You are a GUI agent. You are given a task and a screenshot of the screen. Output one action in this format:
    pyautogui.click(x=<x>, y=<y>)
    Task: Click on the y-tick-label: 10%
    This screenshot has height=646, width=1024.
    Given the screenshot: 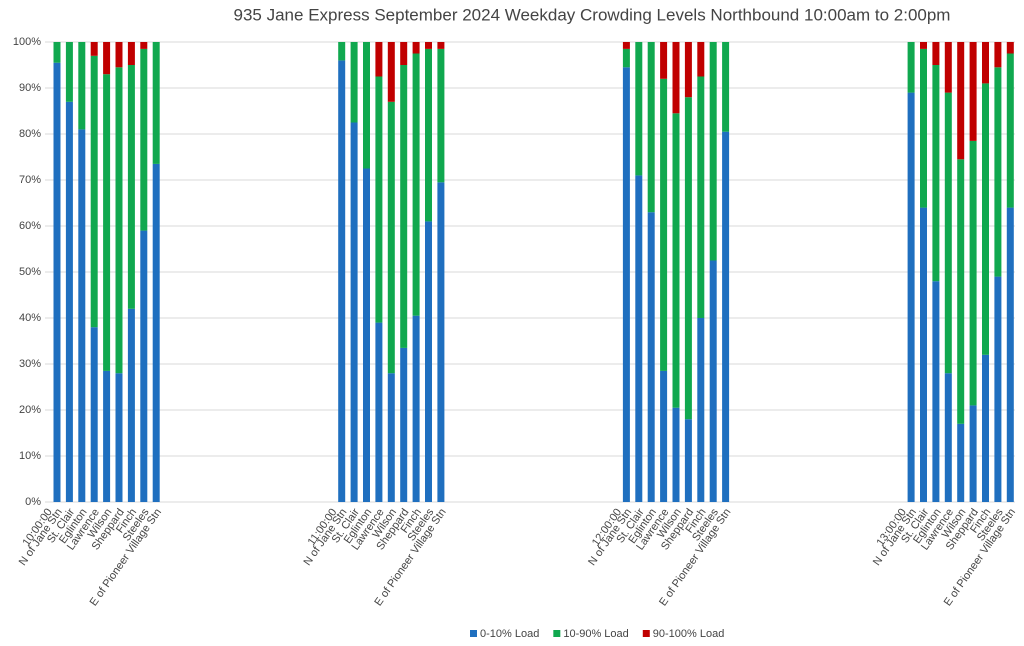 What is the action you would take?
    pyautogui.click(x=30, y=456)
    